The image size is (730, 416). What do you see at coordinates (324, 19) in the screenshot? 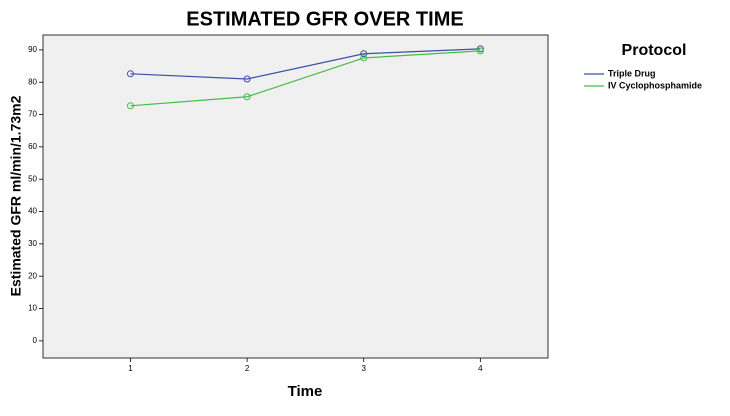
I see `chart-title: ESTIMATED GFR OVER TIME` at bounding box center [324, 19].